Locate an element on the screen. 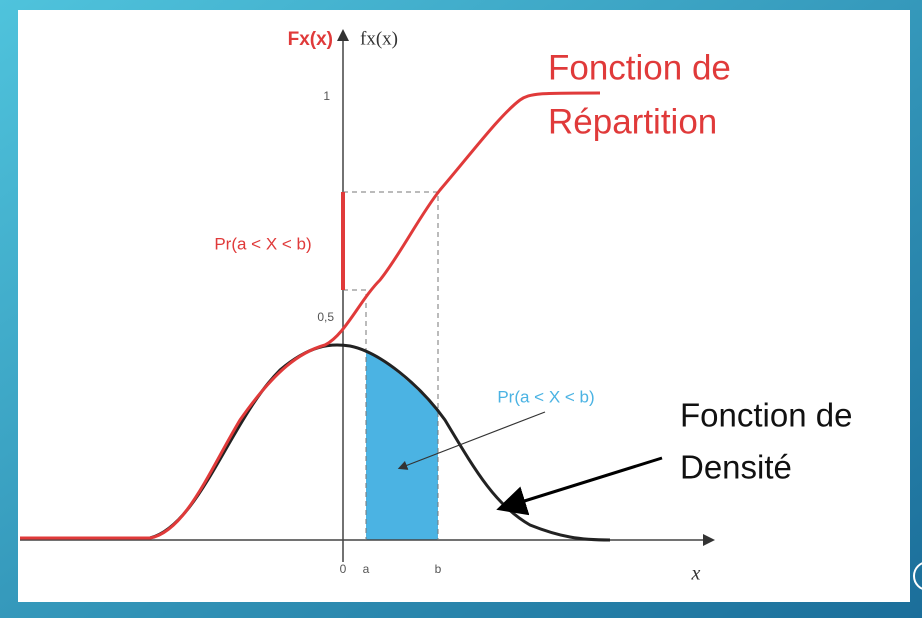 The height and width of the screenshot is (618, 922). cdf-name: Fonction de is located at coordinates (639, 67).